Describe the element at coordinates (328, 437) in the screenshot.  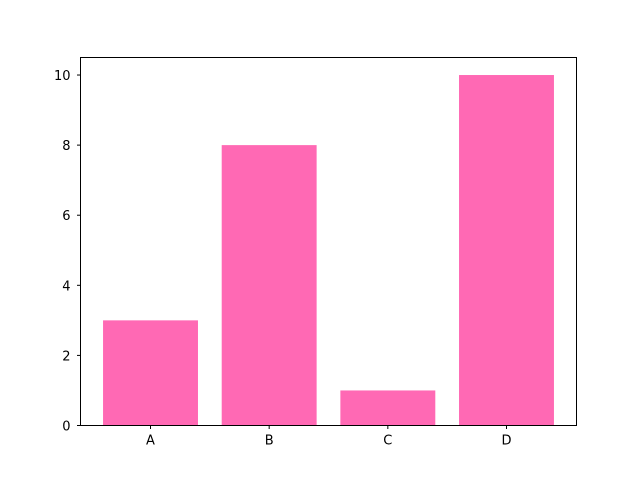
I see `x-axis: A B C D` at that location.